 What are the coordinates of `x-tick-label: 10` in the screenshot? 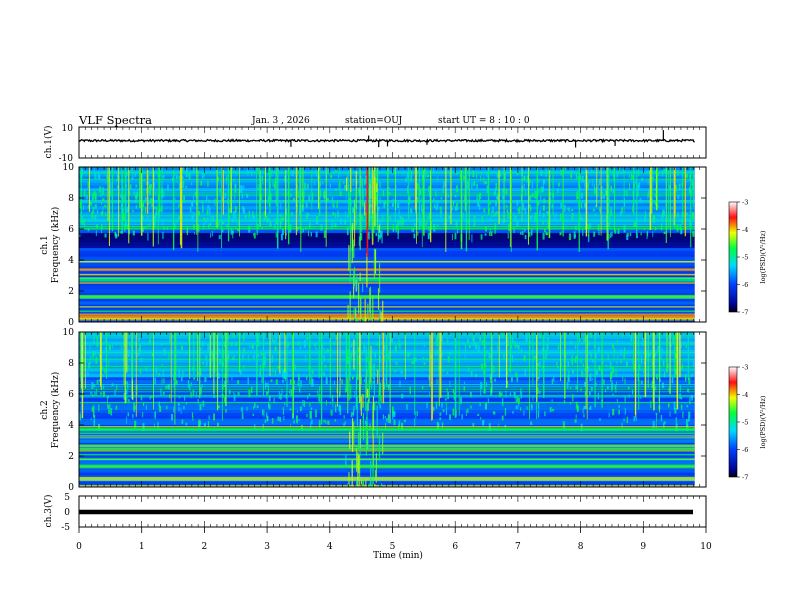 It's located at (706, 547).